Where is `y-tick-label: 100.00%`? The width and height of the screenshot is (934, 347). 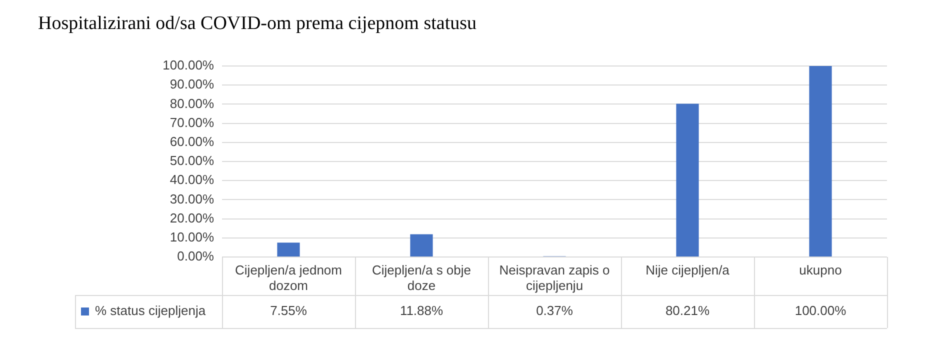 y-tick-label: 100.00% is located at coordinates (188, 65).